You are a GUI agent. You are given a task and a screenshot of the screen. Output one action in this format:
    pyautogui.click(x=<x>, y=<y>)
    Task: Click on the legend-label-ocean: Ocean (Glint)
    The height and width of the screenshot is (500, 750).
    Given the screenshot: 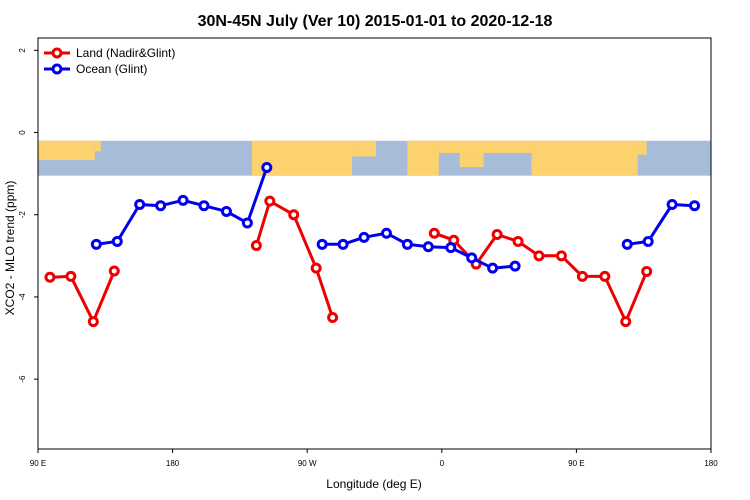 What is the action you would take?
    pyautogui.click(x=111, y=69)
    